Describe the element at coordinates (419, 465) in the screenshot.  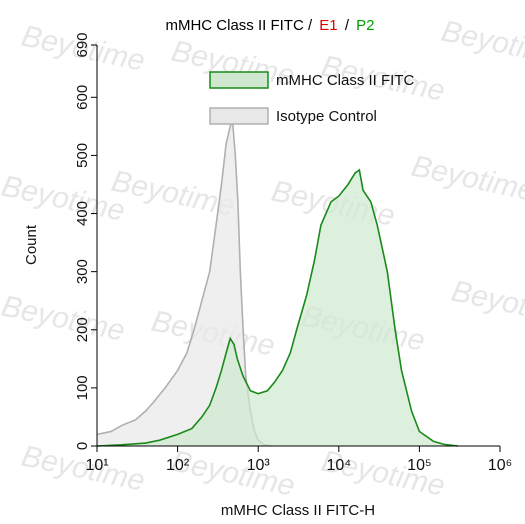
I see `x-tick-label: 10⁵` at that location.